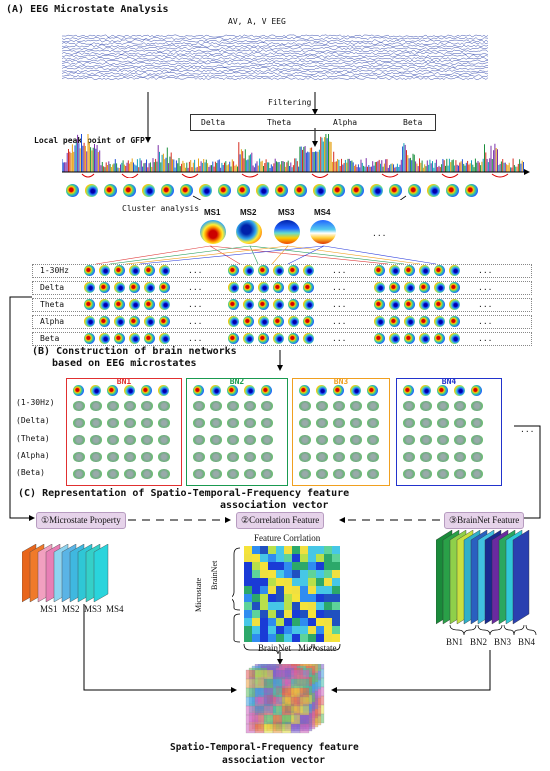  I want to click on bn-row-alpha: (Alpha), so click(33, 455).